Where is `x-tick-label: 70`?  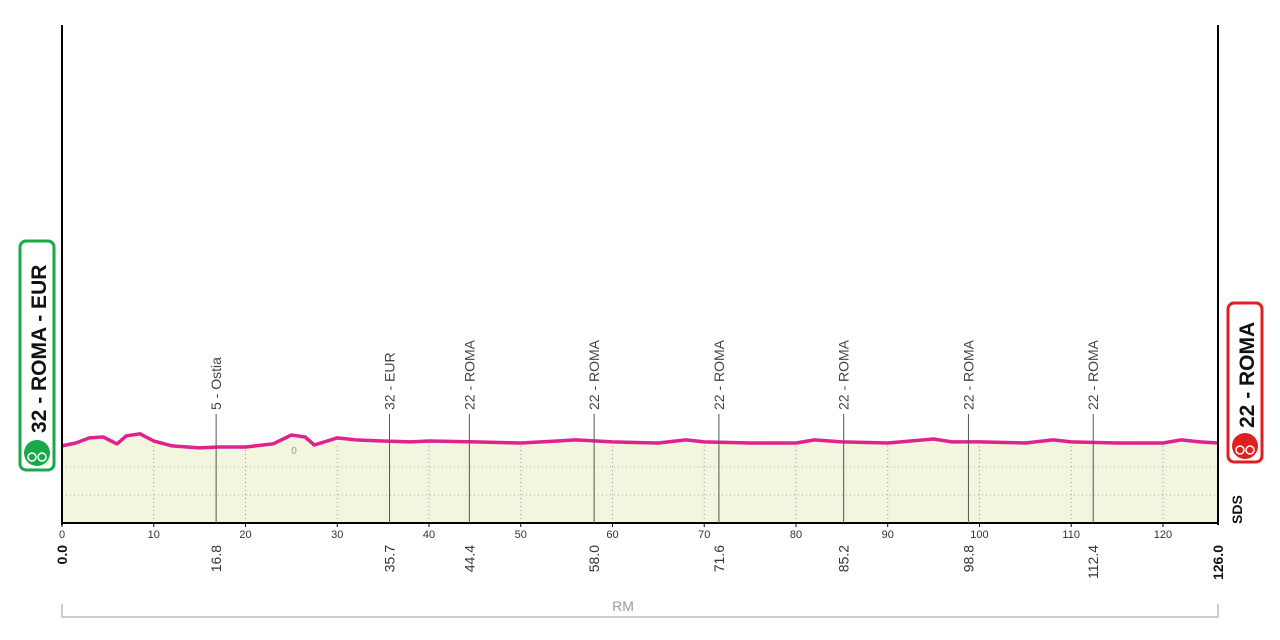
x-tick-label: 70 is located at coordinates (704, 535).